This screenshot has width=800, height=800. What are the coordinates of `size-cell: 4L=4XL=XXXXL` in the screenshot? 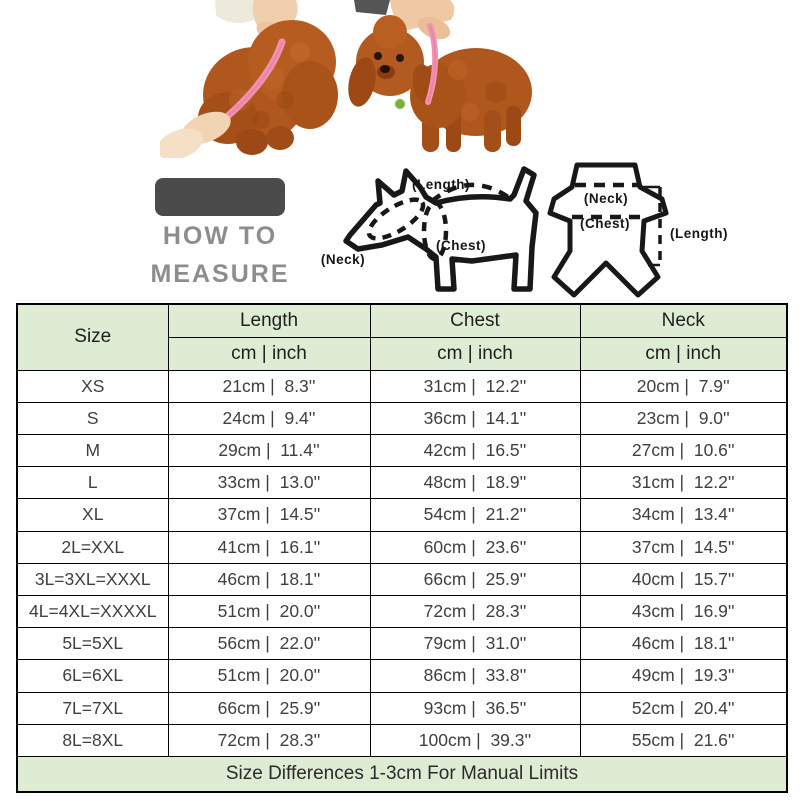 It's located at (92, 611).